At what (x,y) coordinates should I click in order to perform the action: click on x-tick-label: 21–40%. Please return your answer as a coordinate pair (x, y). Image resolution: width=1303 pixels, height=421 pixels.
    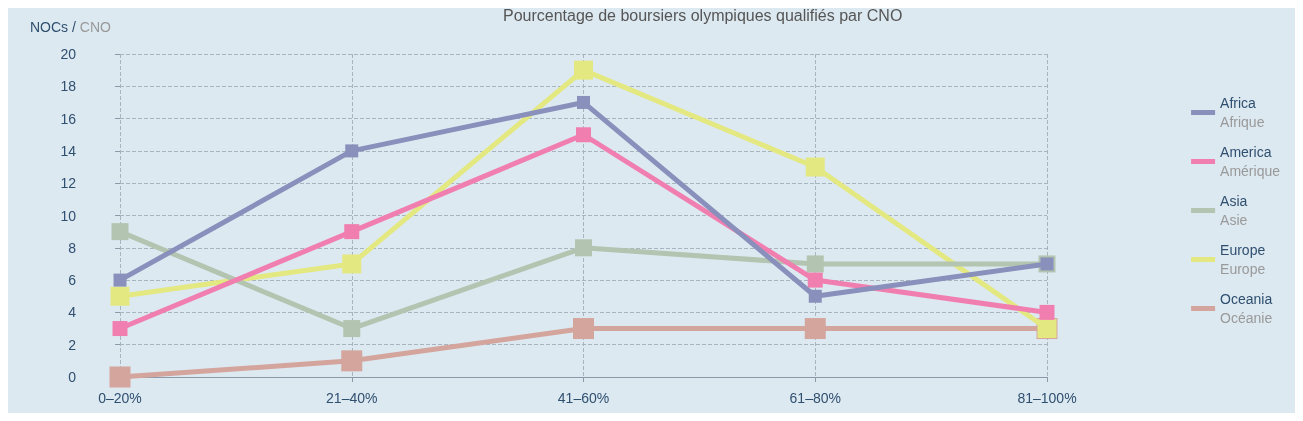
    Looking at the image, I should click on (352, 398).